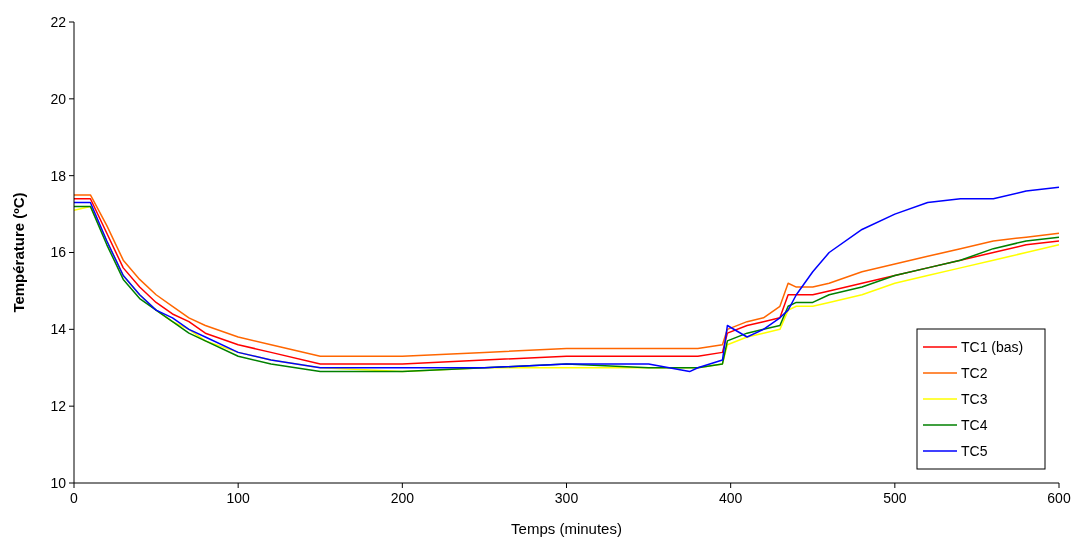  What do you see at coordinates (974, 424) in the screenshot?
I see `legend-label: TC4` at bounding box center [974, 424].